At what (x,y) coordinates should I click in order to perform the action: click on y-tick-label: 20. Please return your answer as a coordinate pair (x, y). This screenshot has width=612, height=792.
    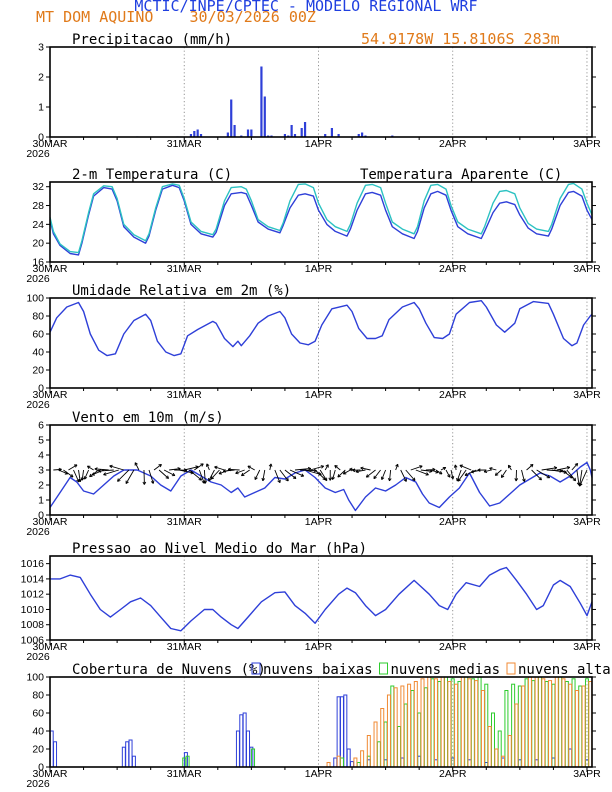
    Looking at the image, I should click on (38, 371).